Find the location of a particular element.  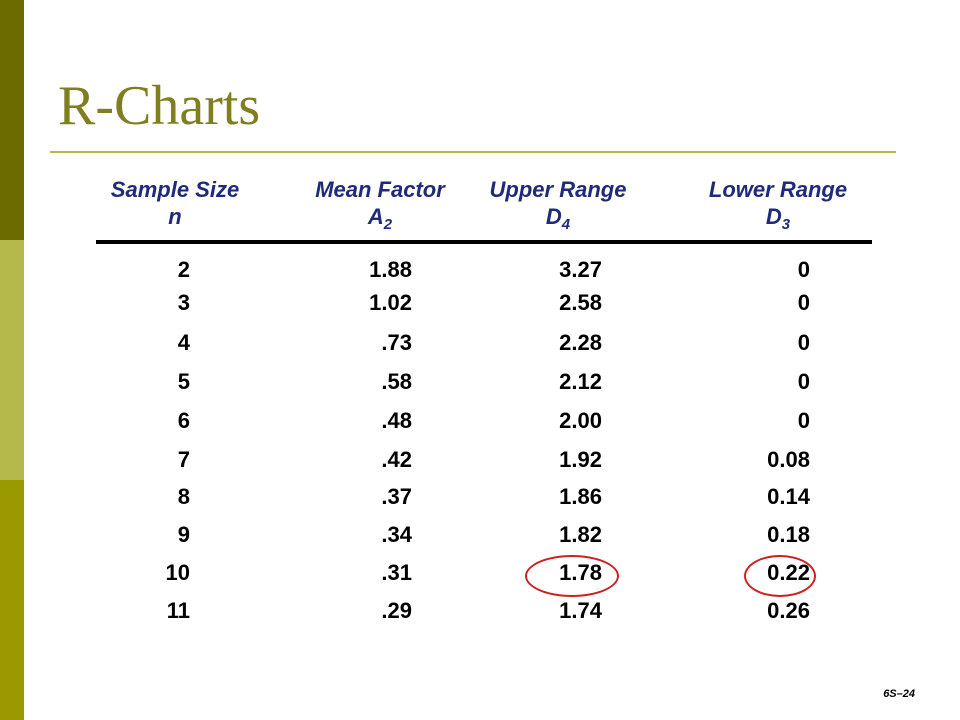

cell-mean-factor: .42 is located at coordinates (396, 459).